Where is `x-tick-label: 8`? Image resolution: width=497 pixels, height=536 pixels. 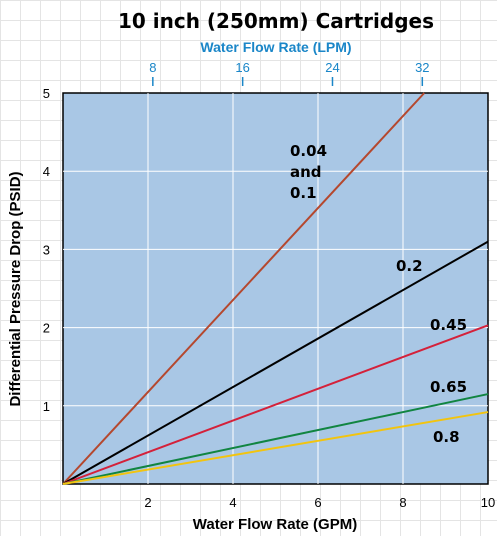
x-tick-label: 8 is located at coordinates (402, 502).